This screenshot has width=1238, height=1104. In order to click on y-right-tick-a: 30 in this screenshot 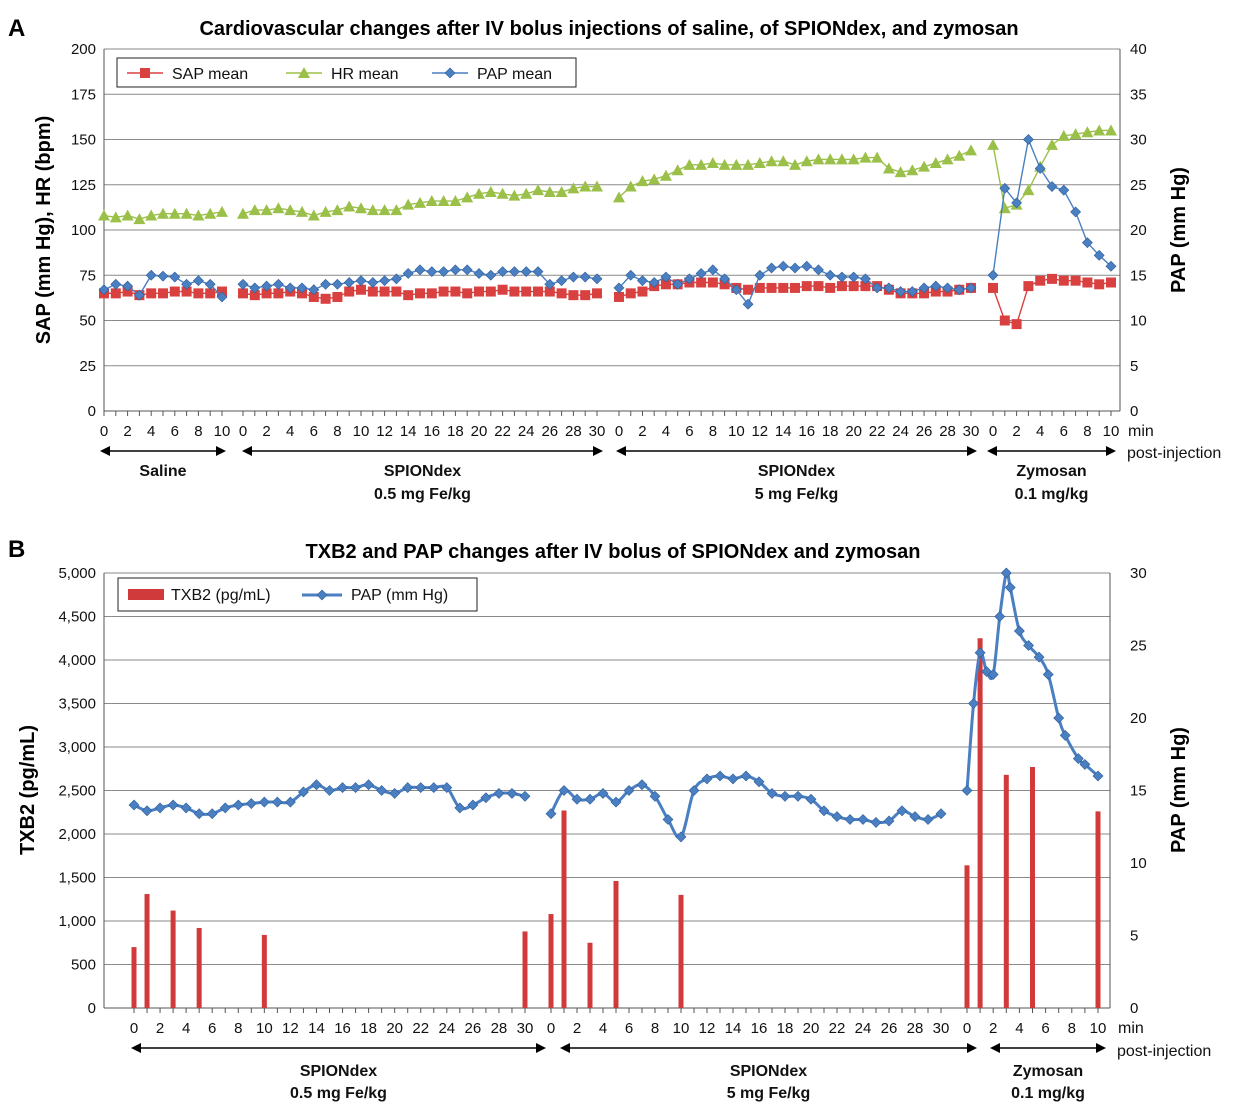, I will do `click(1138, 140)`.